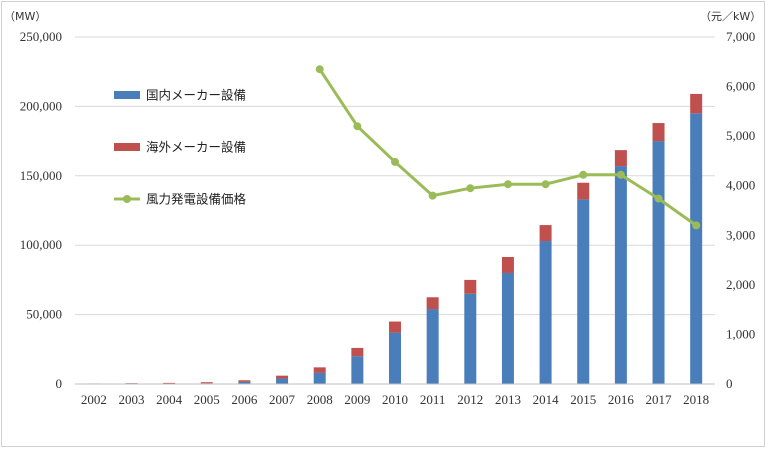 This screenshot has width=768, height=450. Describe the element at coordinates (740, 185) in the screenshot. I see `right-tick-label: 4,000` at that location.